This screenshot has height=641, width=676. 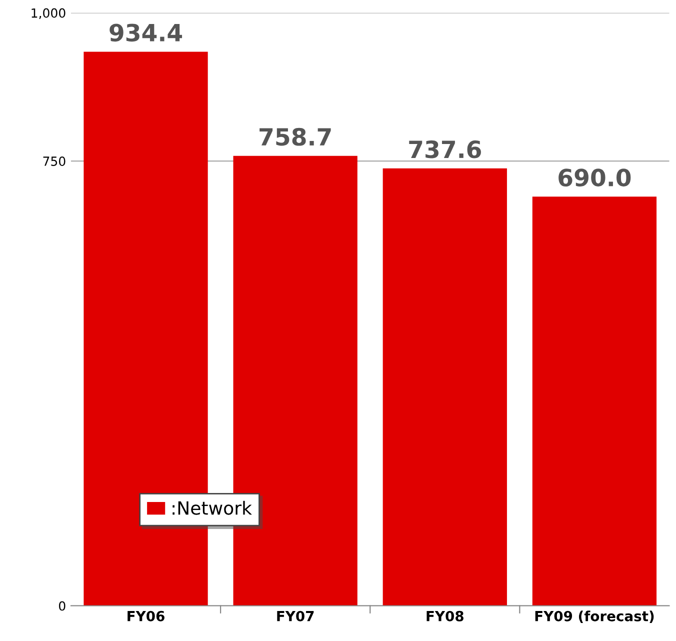 What do you see at coordinates (594, 616) in the screenshot?
I see `x-tick-label: FY09 (forecast)` at bounding box center [594, 616].